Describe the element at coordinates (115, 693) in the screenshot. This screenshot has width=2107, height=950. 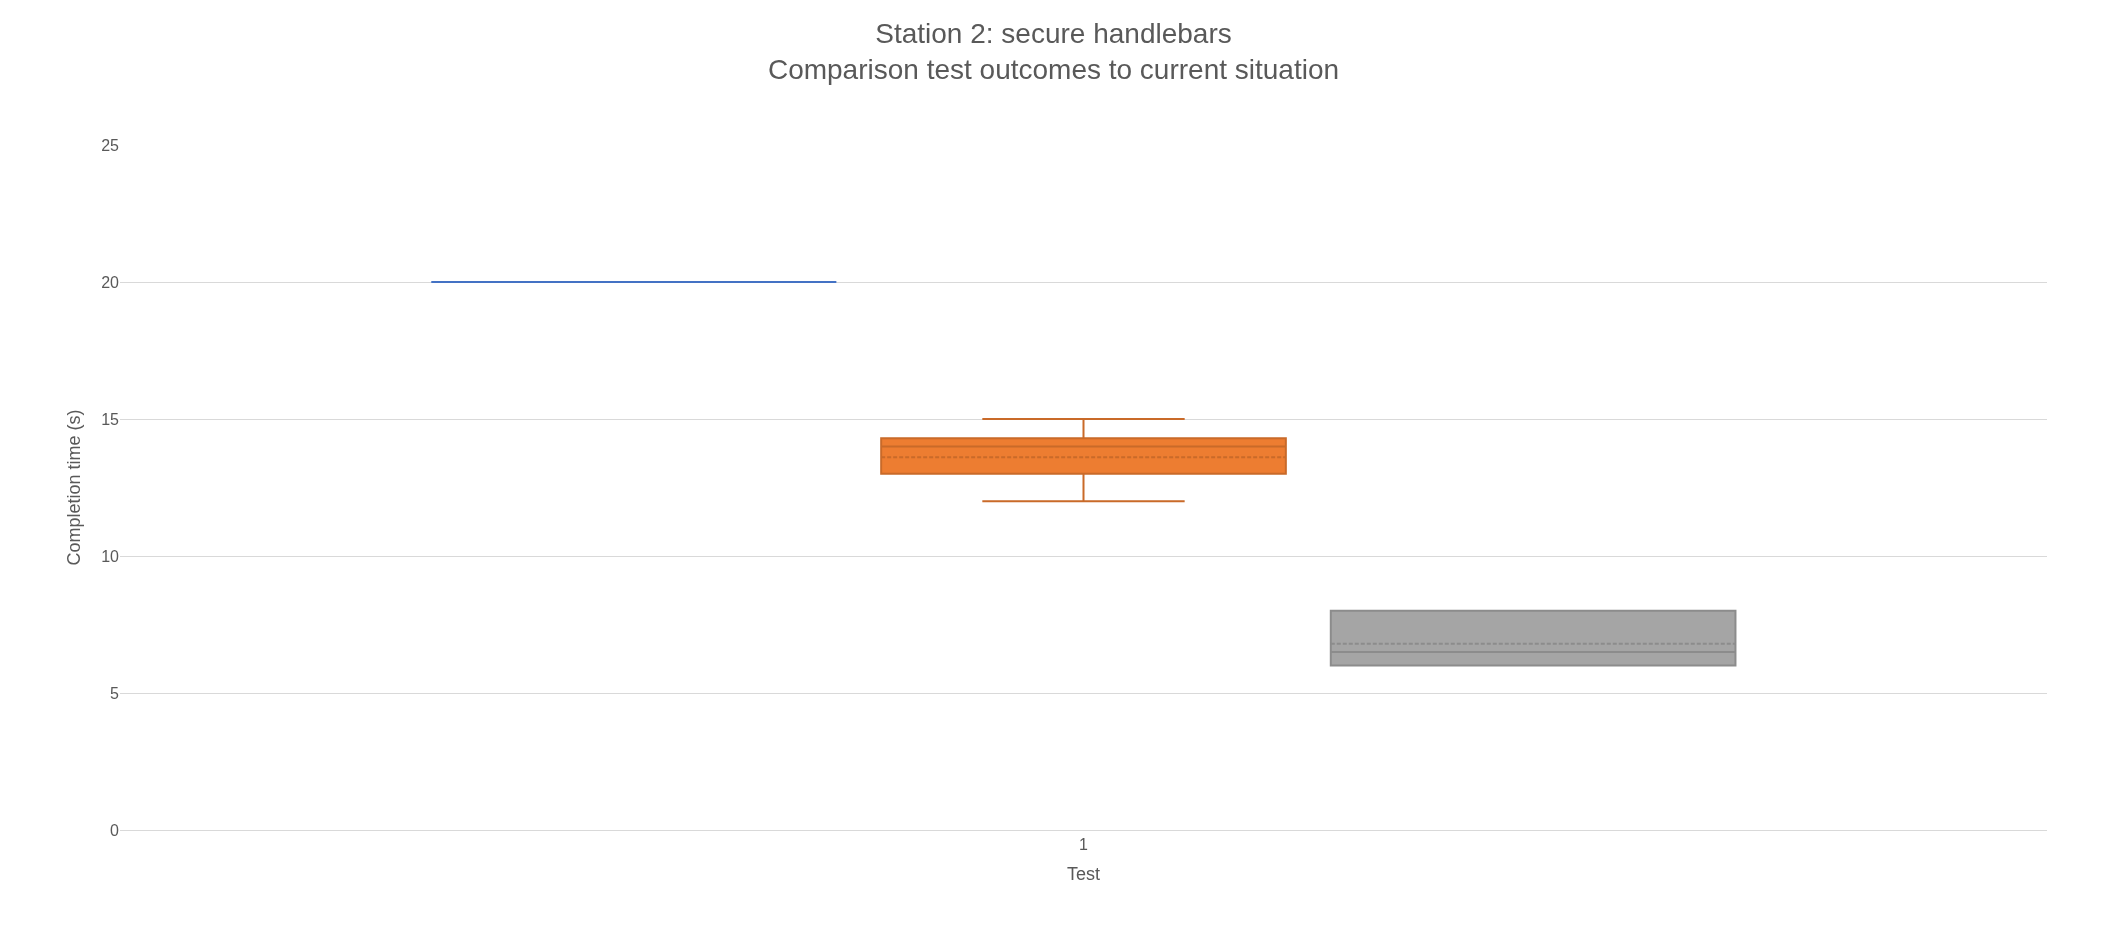
I see `y-tick-label: 5` at that location.